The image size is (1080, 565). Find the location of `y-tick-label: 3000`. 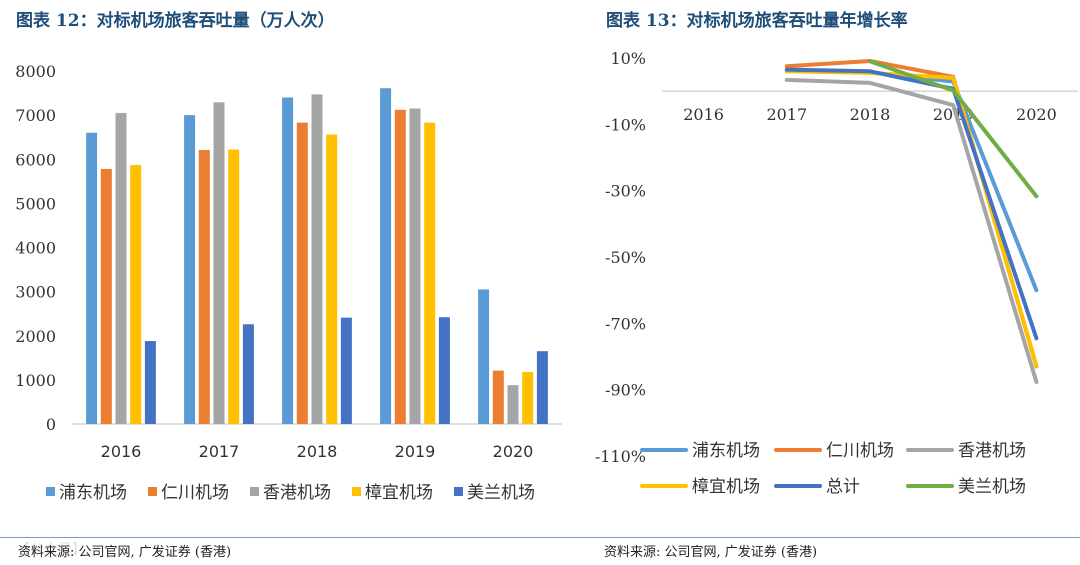

y-tick-label: 3000 is located at coordinates (35, 292).